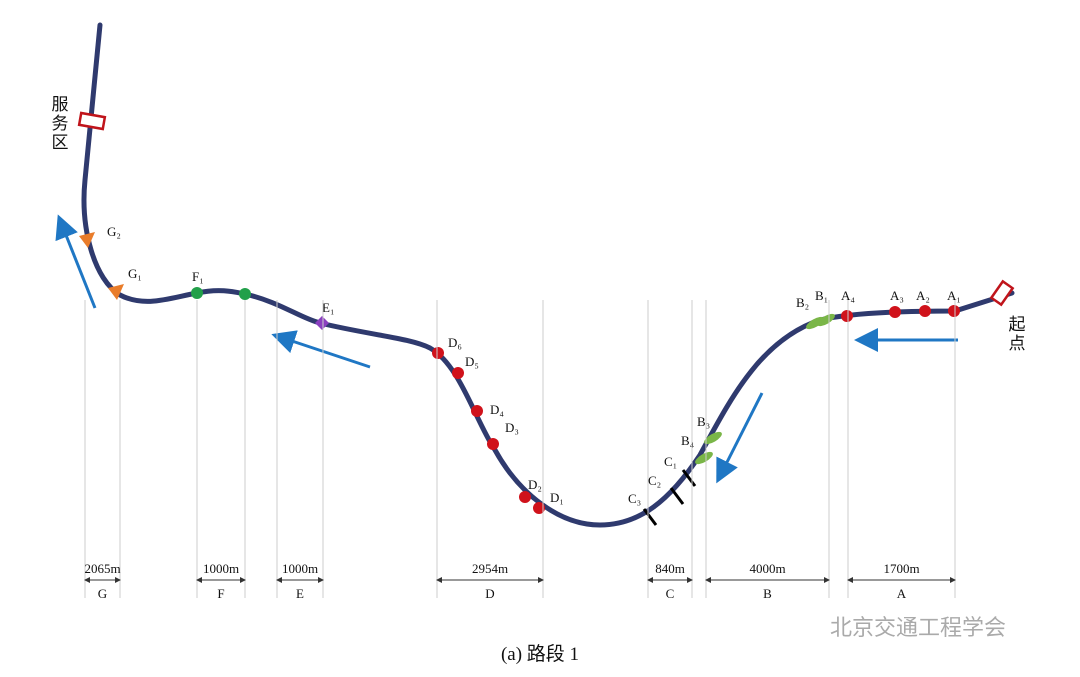  Describe the element at coordinates (472, 361) in the screenshot. I see `marker-label: D₅` at that location.